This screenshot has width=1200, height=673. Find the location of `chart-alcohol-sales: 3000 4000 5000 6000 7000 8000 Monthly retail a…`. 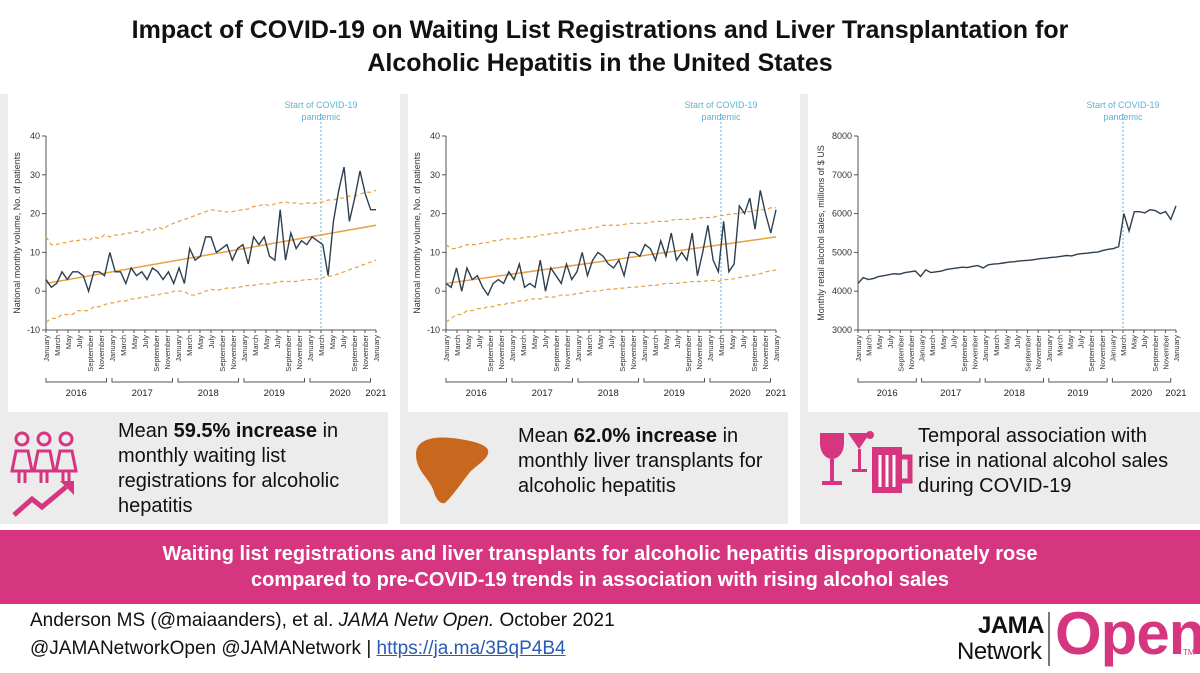

chart-alcohol-sales: 3000 4000 5000 6000 7000 8000 Monthly retail a… is located at coordinates (1001, 249).